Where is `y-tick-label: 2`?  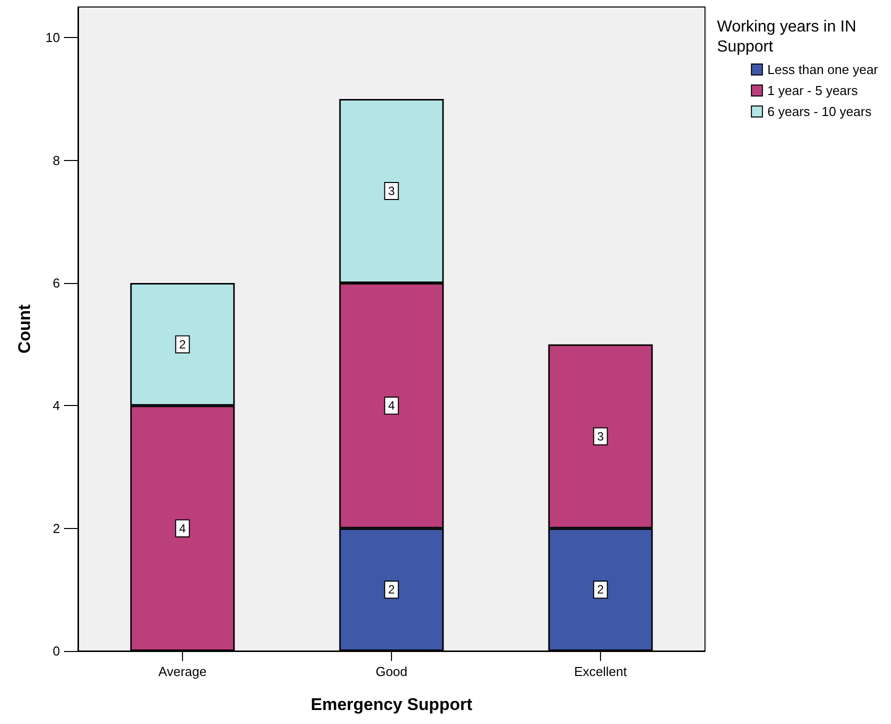 y-tick-label: 2 is located at coordinates (56, 528).